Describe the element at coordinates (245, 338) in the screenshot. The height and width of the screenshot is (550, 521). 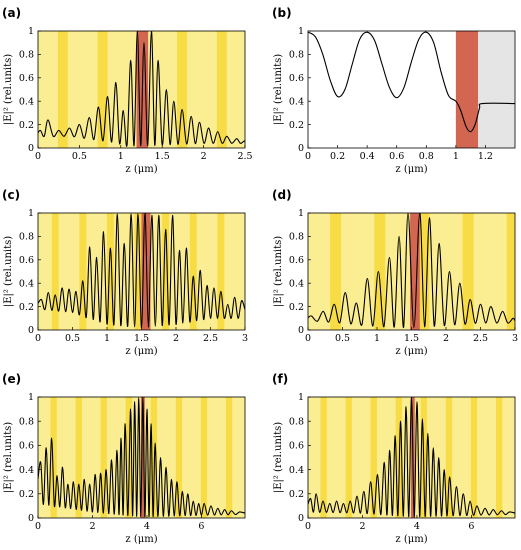
I see `x-tick-label: 3` at that location.